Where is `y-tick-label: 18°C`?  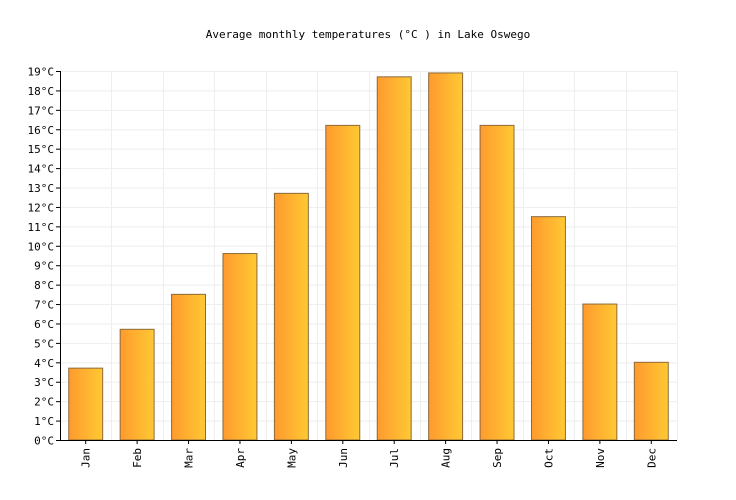
y-tick-label: 18°C is located at coordinates (41, 91).